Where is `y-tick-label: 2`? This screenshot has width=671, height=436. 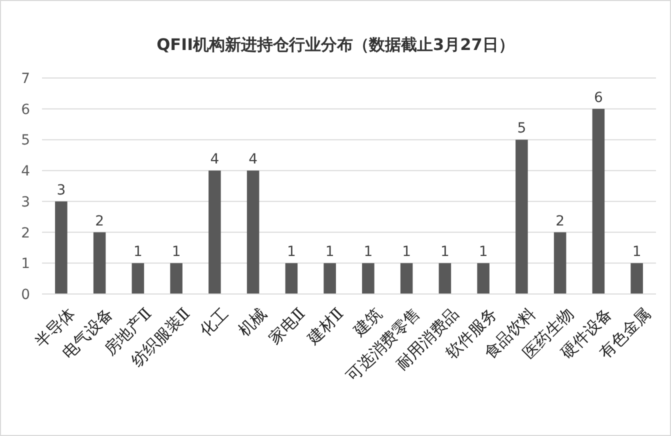
y-tick-label: 2 is located at coordinates (25, 233).